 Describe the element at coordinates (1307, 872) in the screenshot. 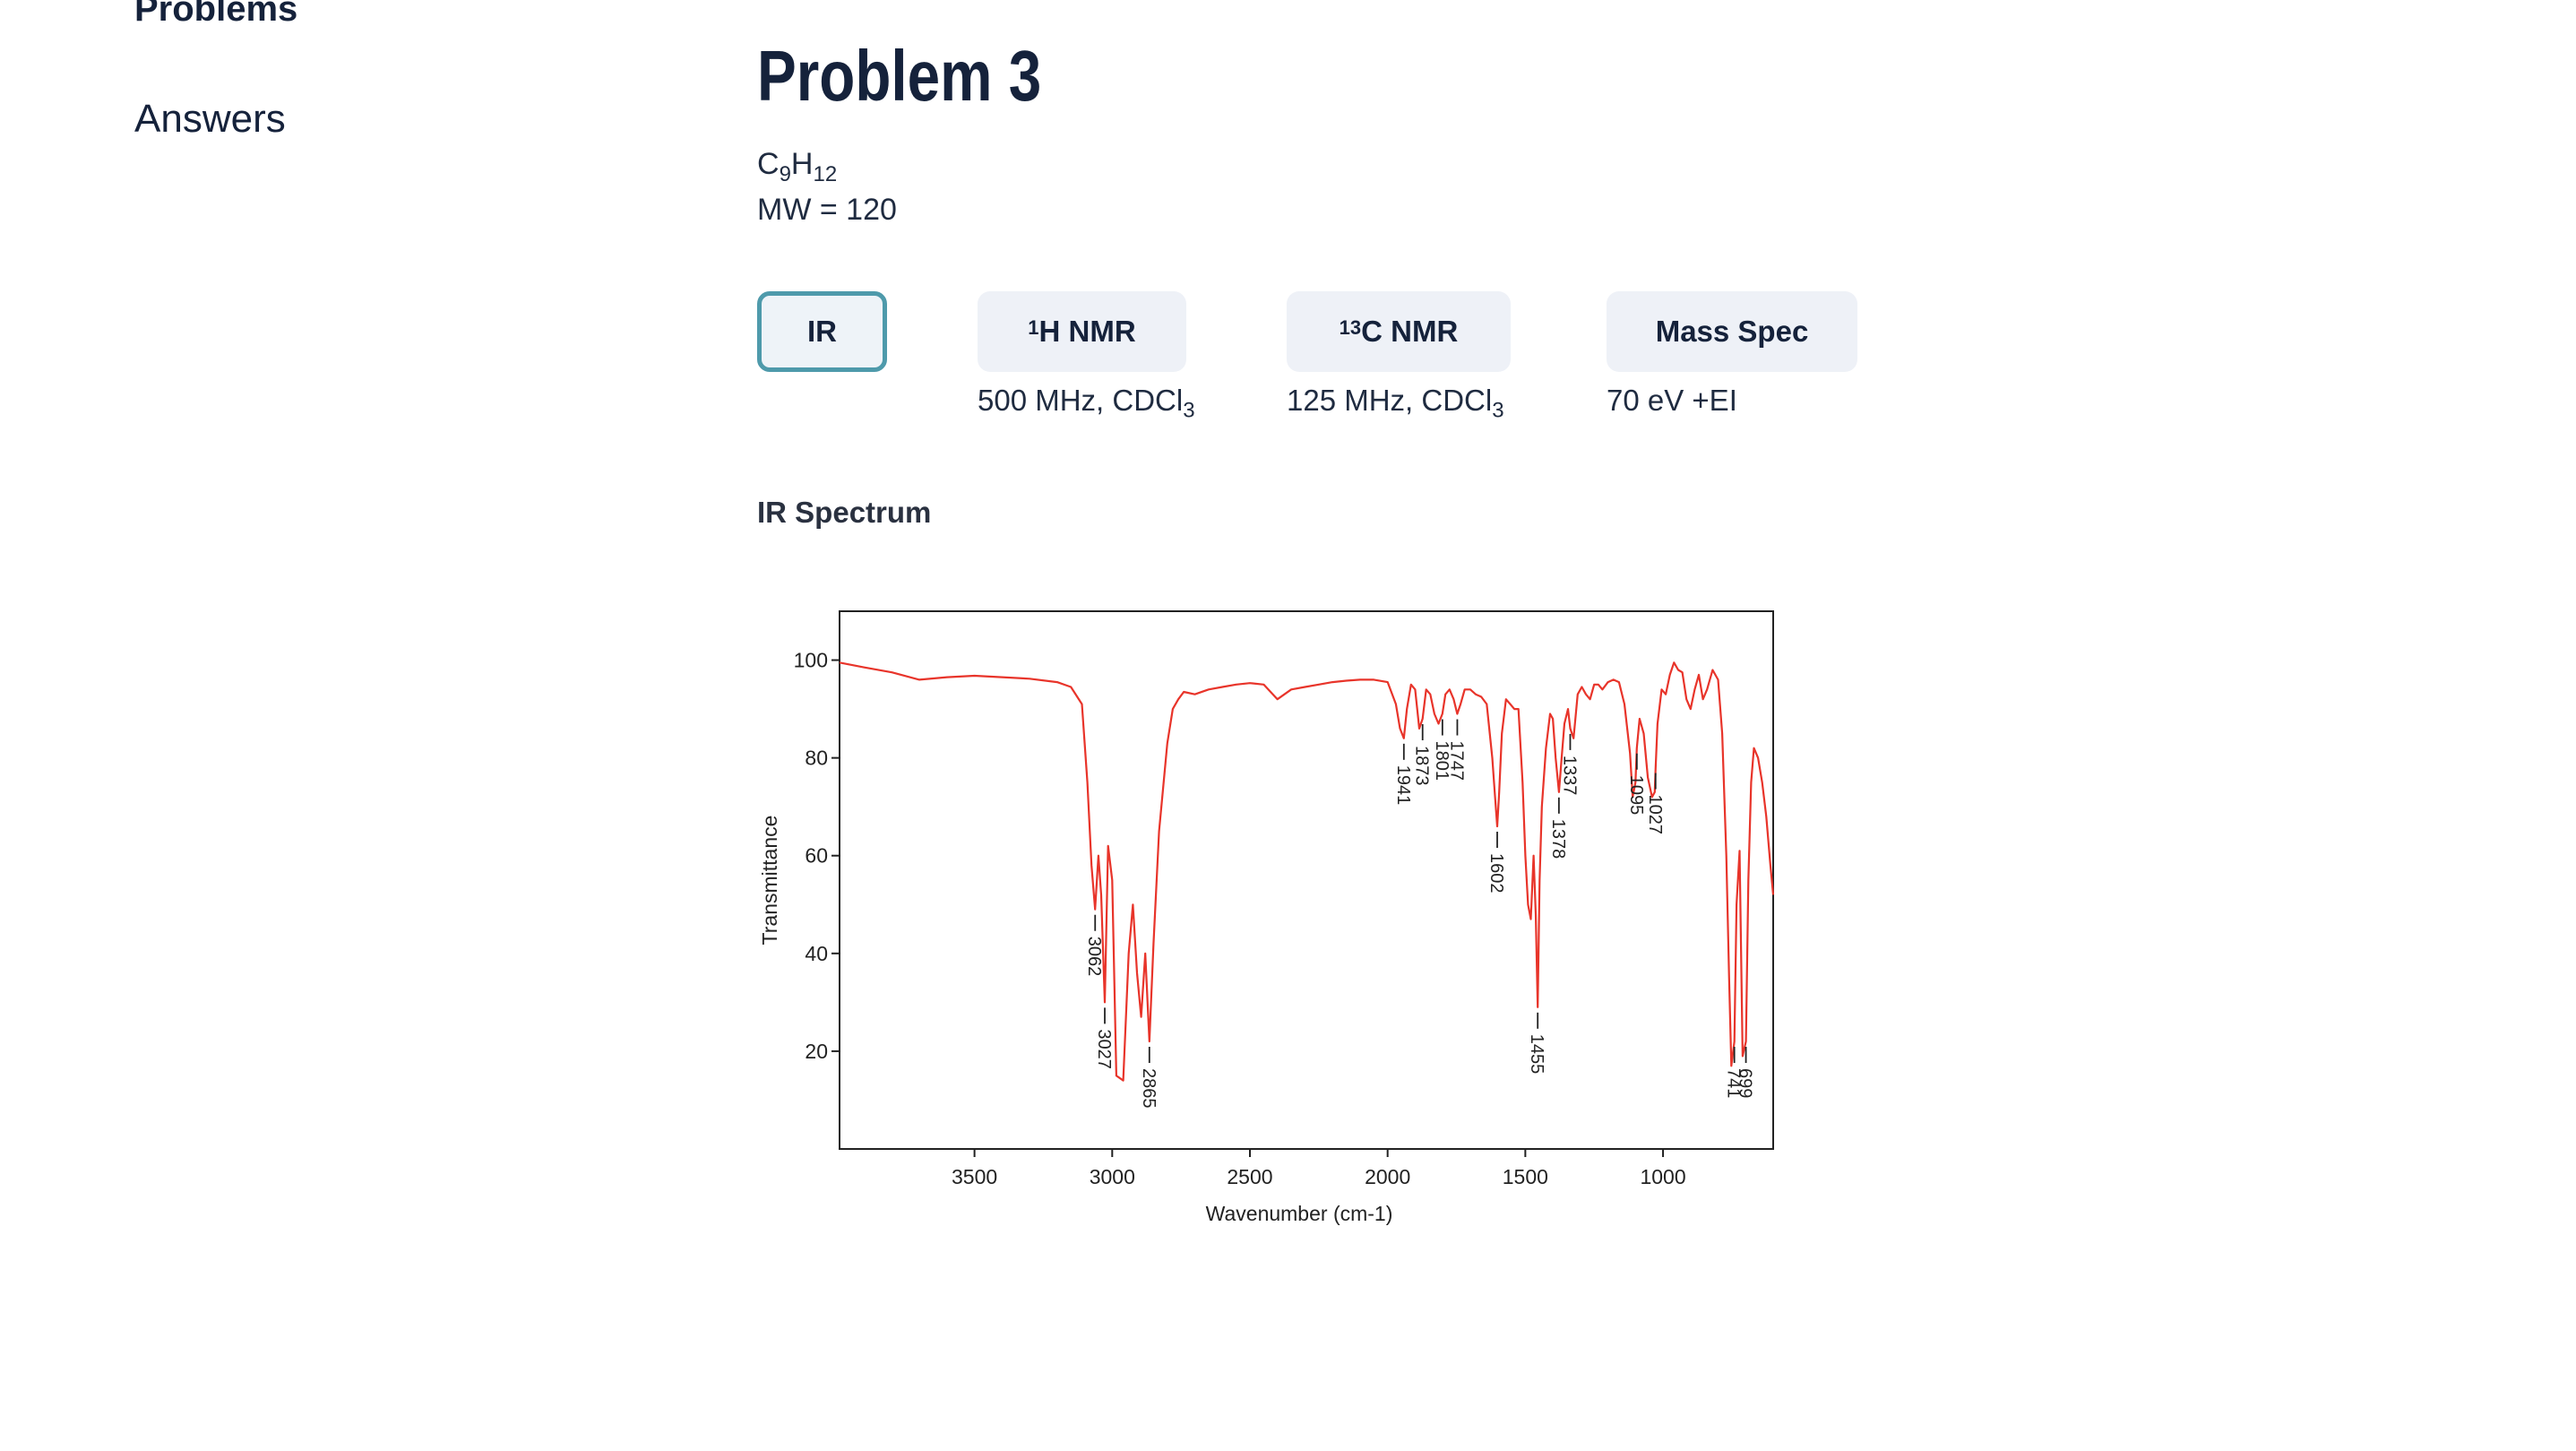

I see `spectrum-line` at that location.